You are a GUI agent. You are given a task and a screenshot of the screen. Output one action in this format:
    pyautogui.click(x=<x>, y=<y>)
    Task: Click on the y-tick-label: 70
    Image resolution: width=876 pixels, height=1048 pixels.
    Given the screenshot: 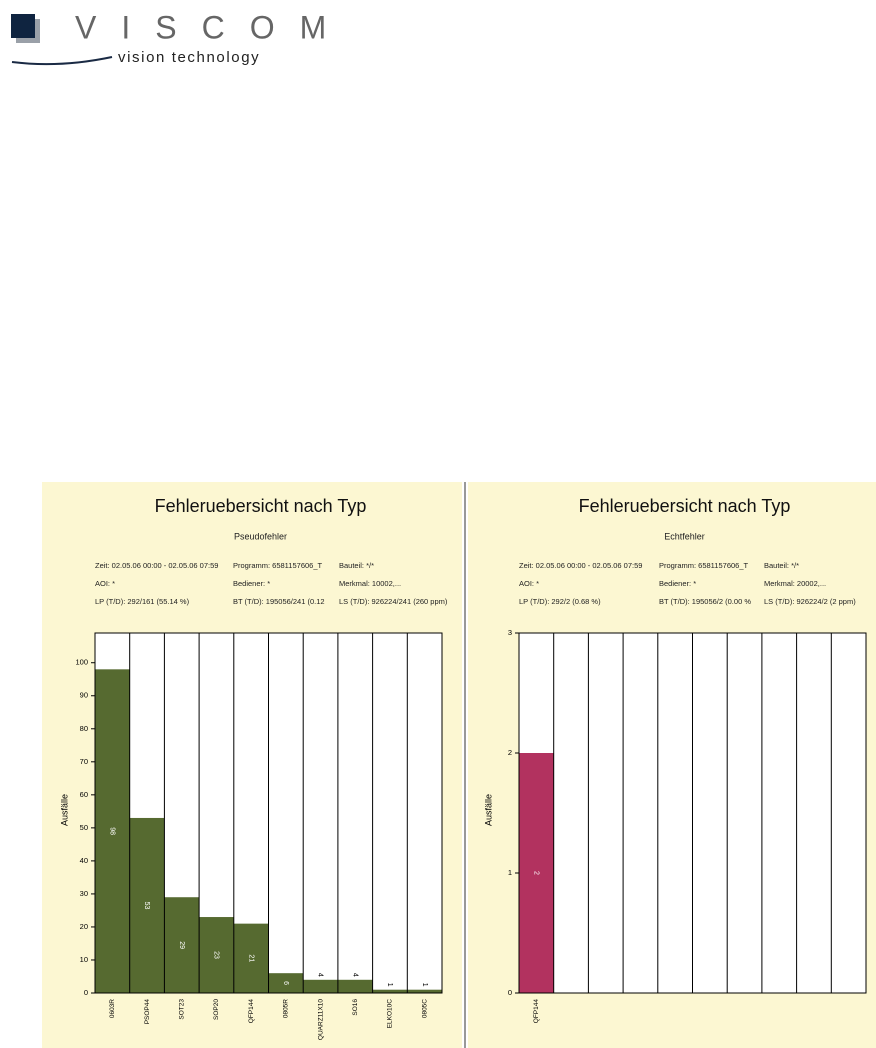 What is the action you would take?
    pyautogui.click(x=84, y=761)
    